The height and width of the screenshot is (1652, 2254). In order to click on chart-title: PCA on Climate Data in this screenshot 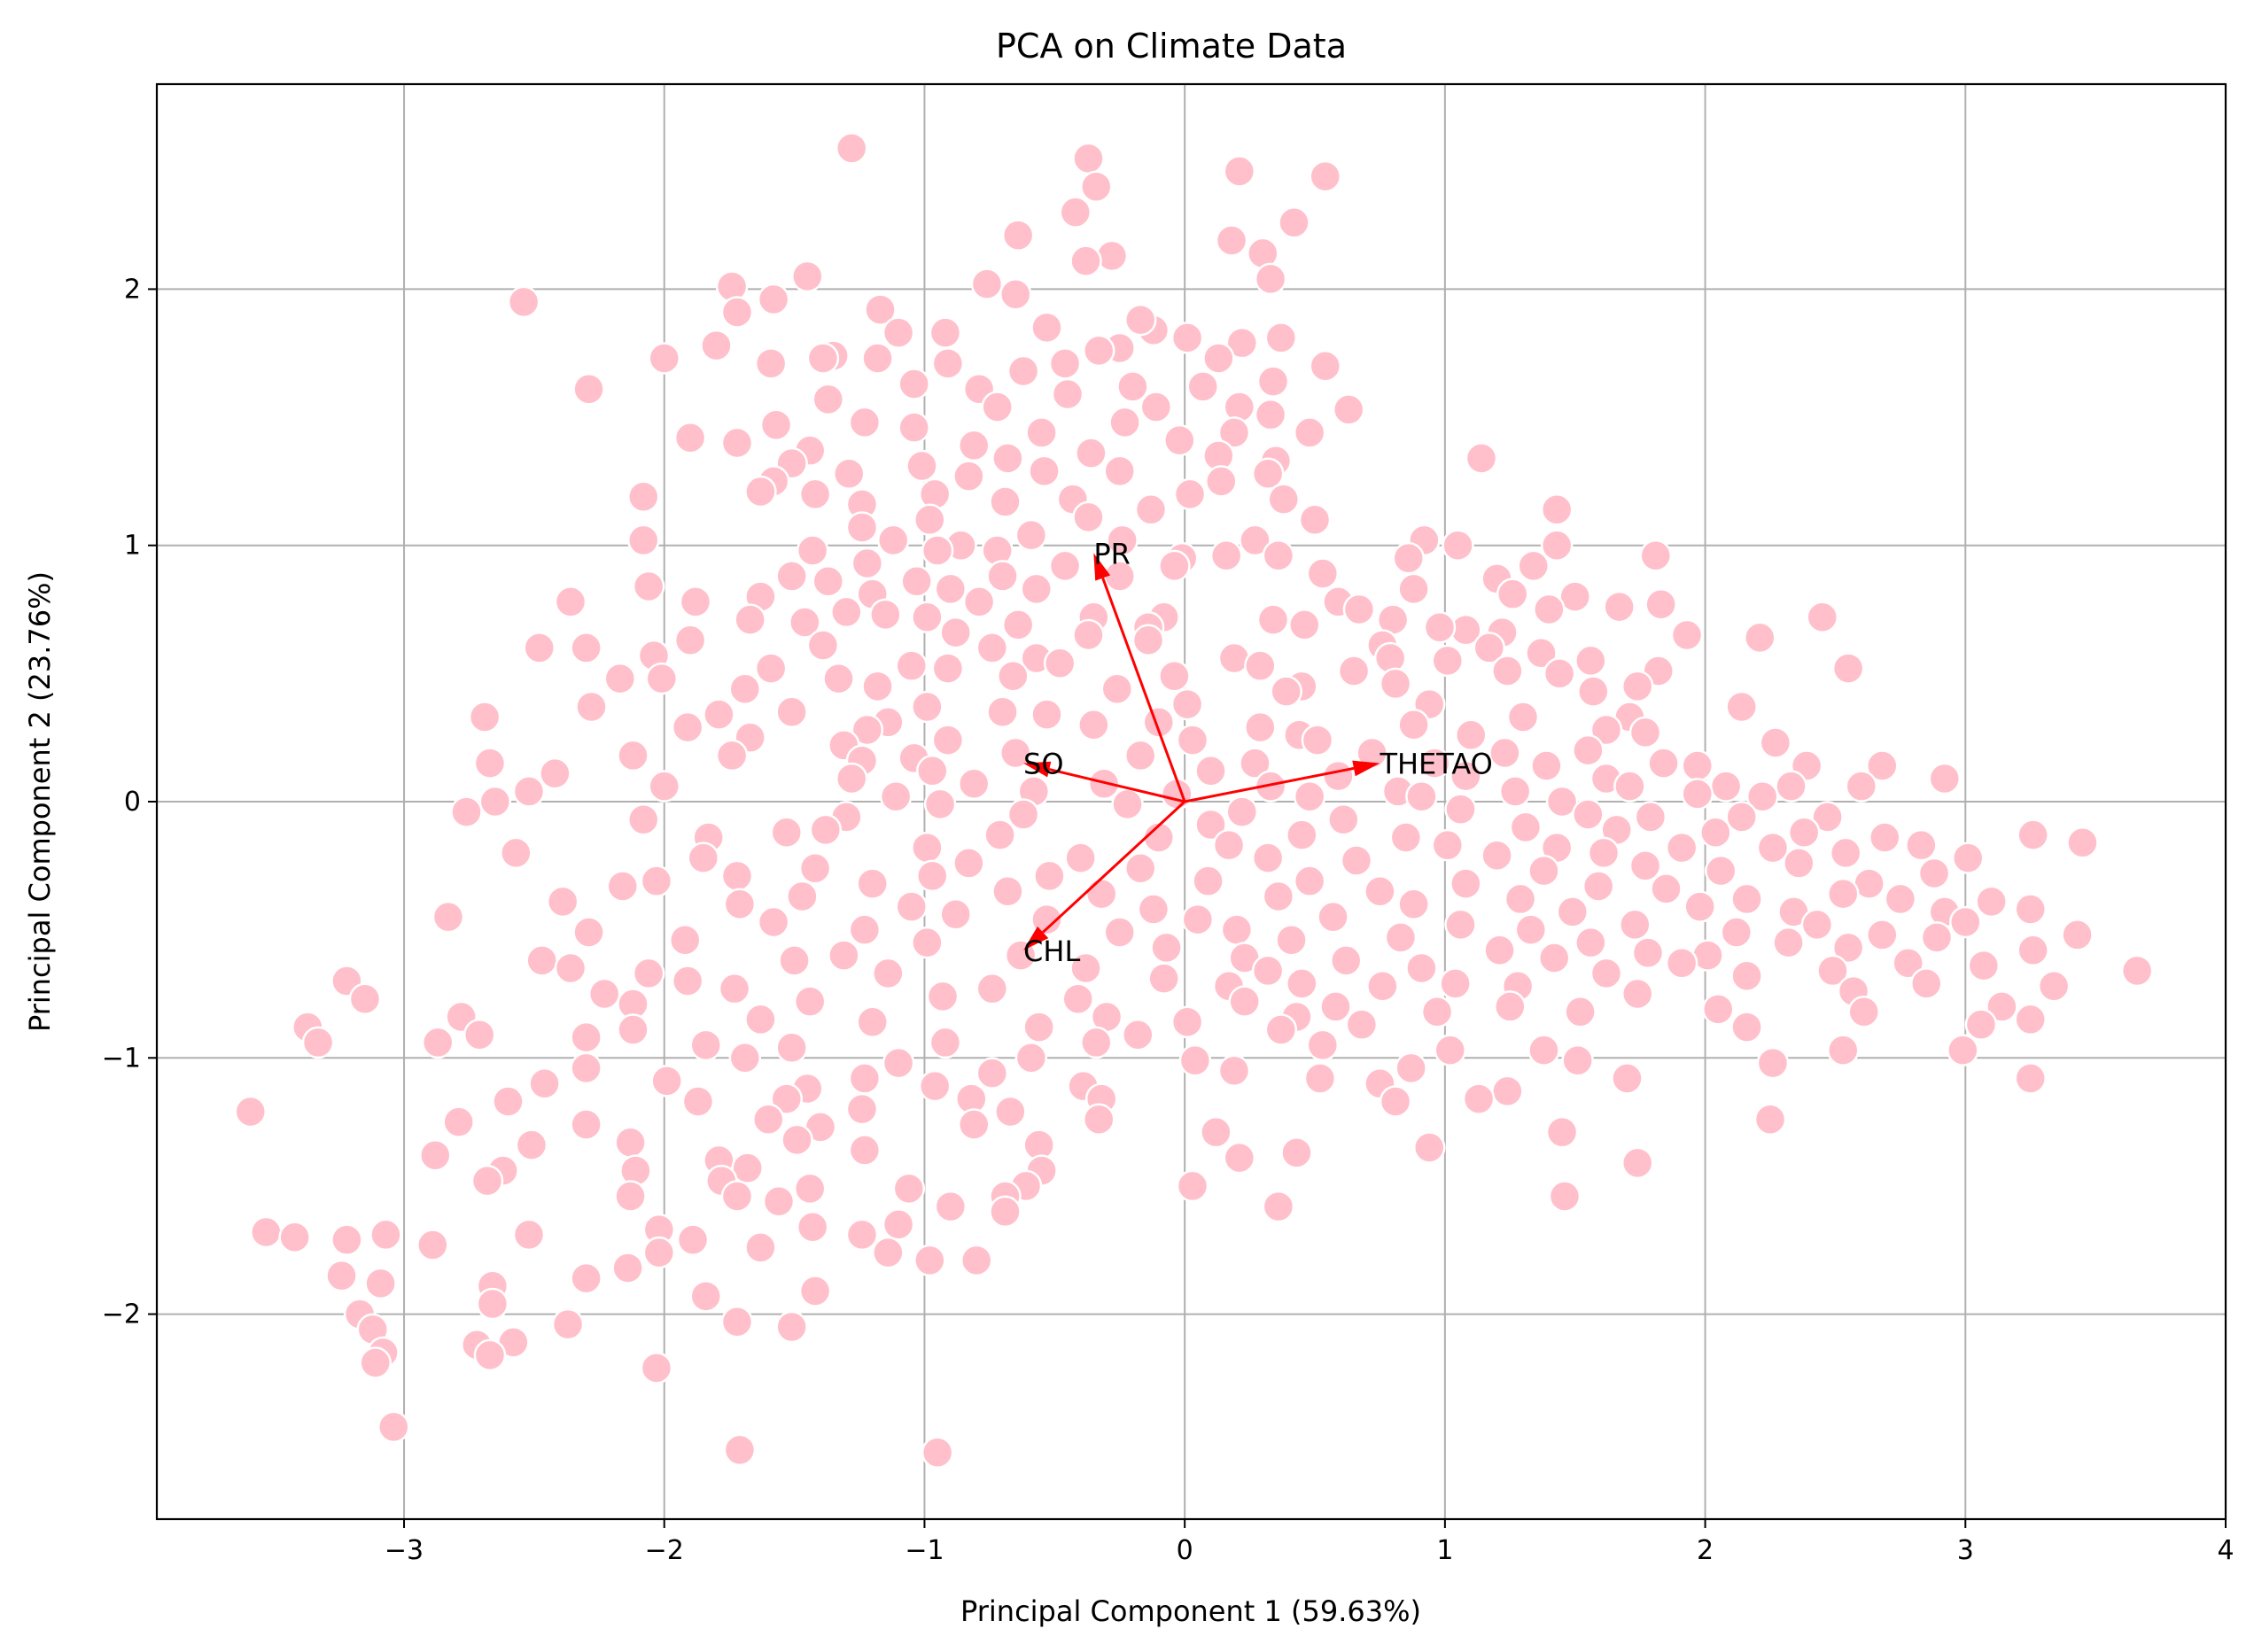, I will do `click(1171, 46)`.